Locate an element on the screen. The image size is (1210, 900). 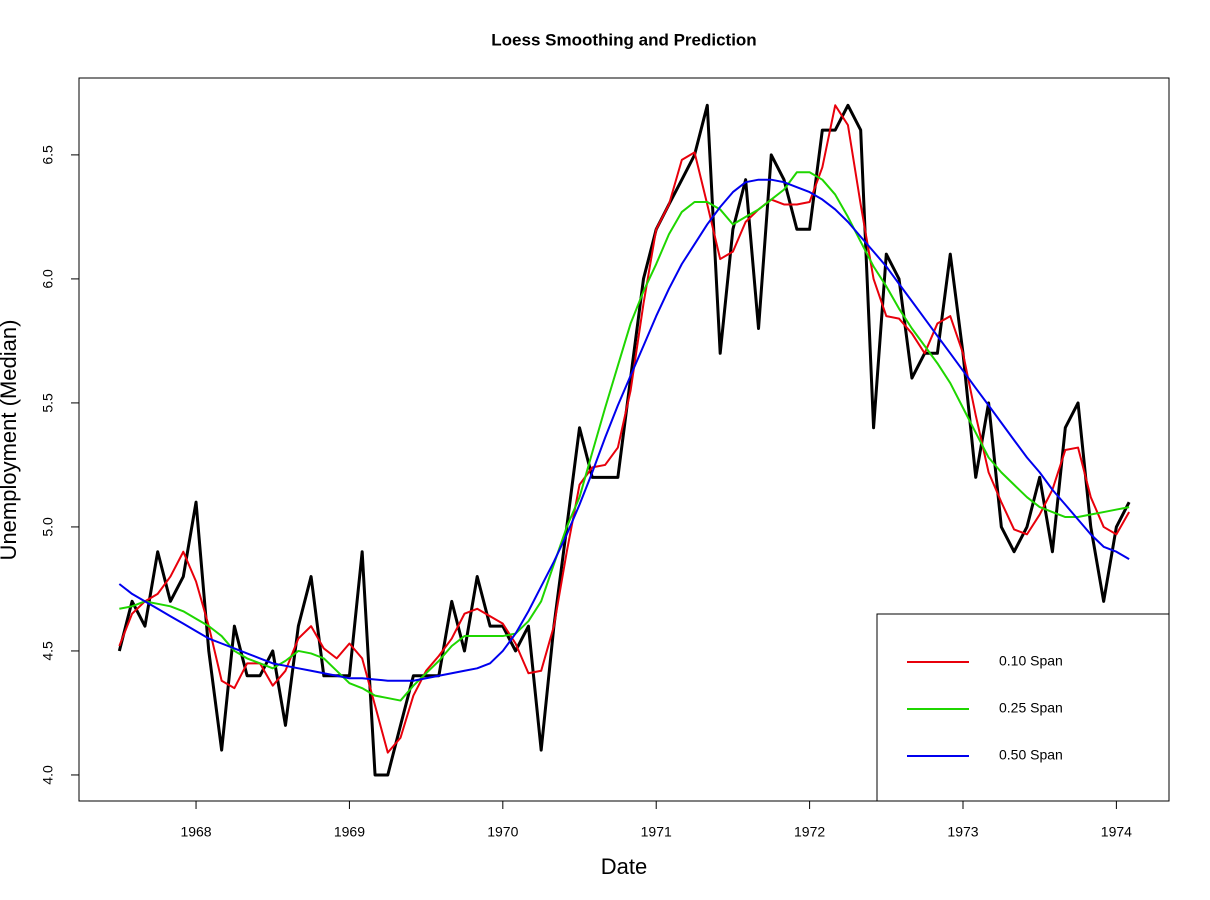
x-tick-label: 1969 is located at coordinates (349, 832).